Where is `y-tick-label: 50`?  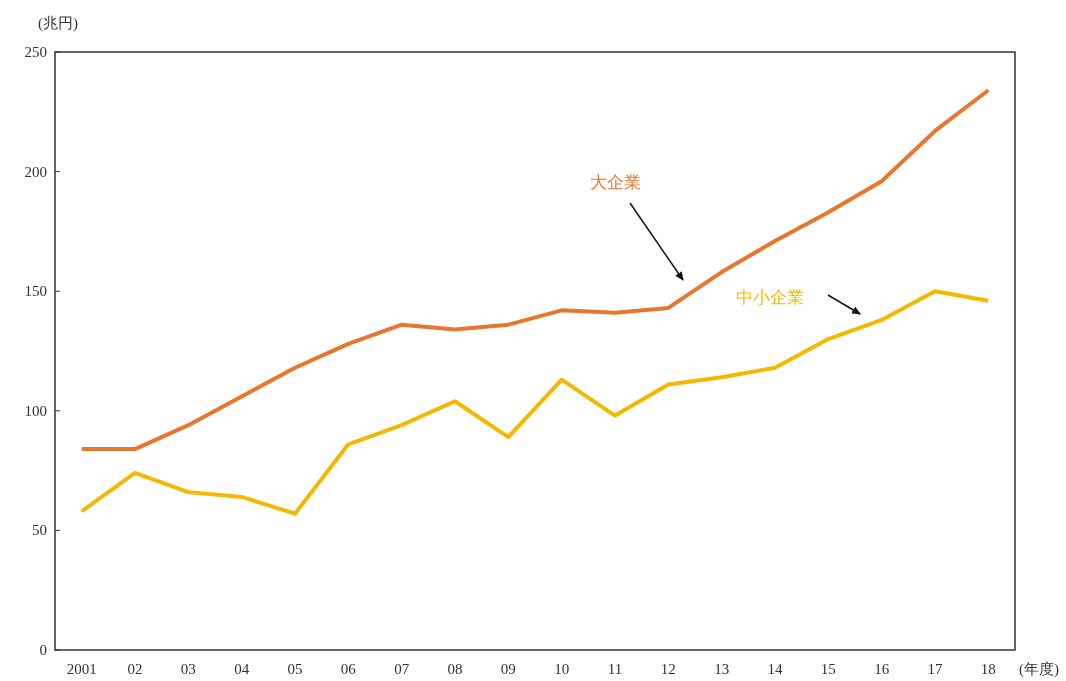 y-tick-label: 50 is located at coordinates (39, 530).